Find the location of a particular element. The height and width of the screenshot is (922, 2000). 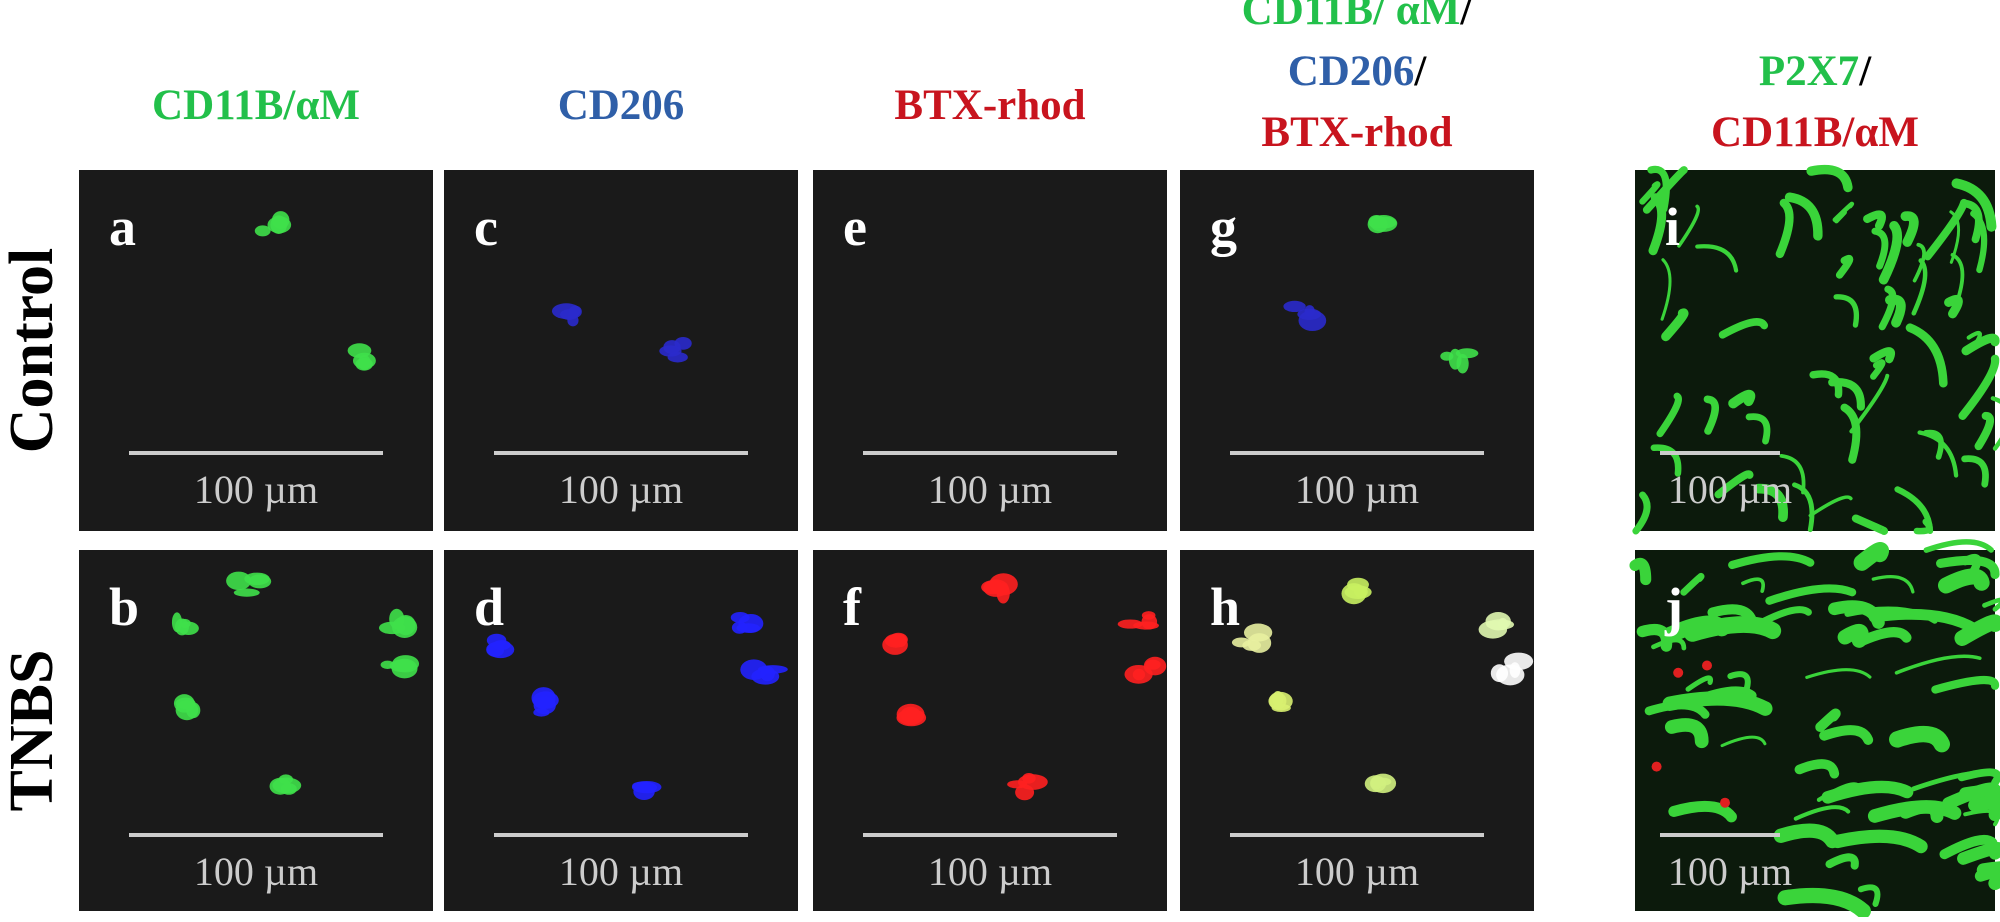

row-label: Control is located at coordinates (33, 351).